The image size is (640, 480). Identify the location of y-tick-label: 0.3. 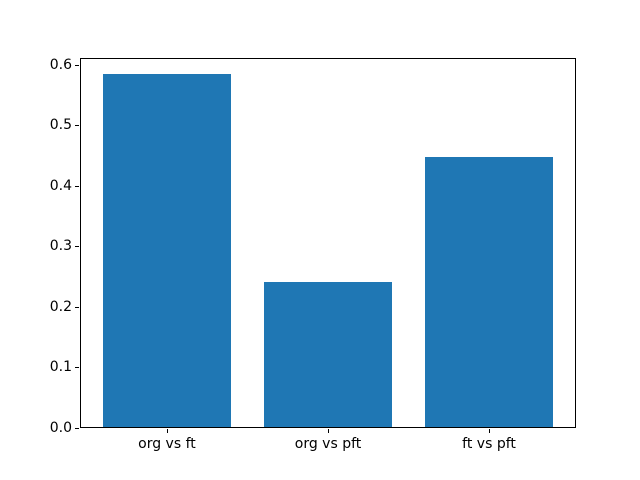
(60, 246).